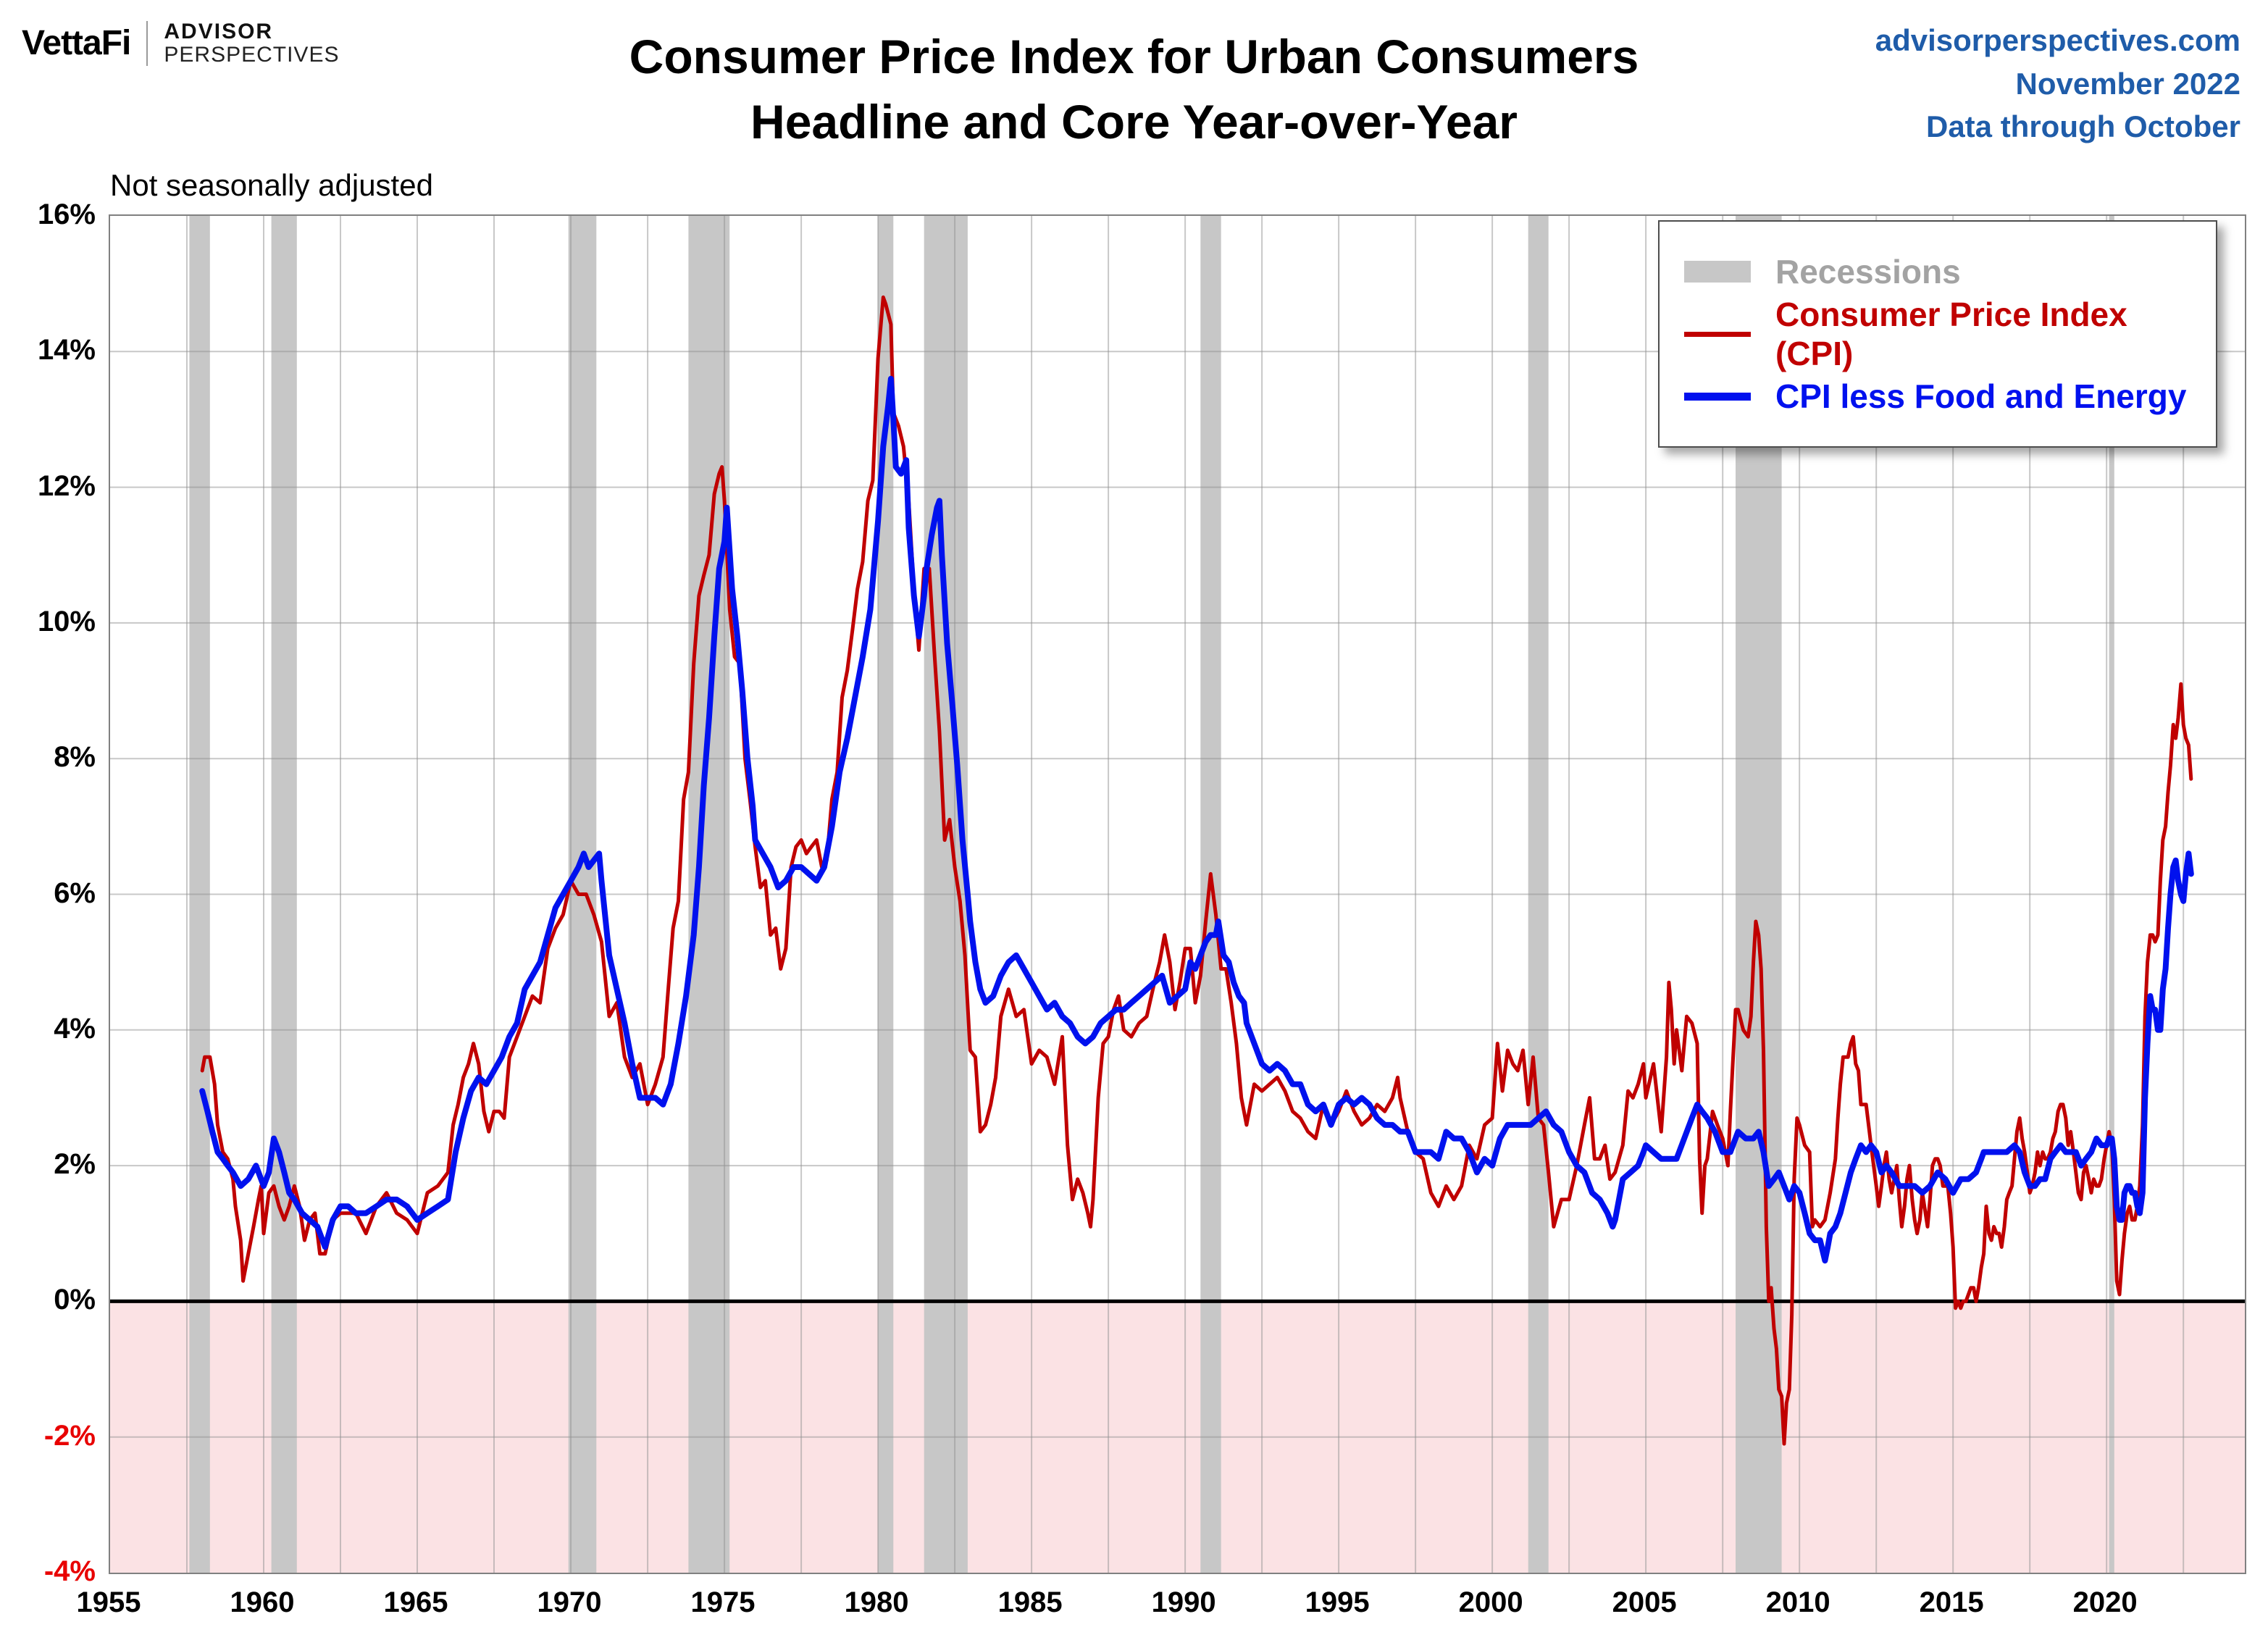 The height and width of the screenshot is (1648, 2268). Describe the element at coordinates (2128, 83) in the screenshot. I see `source-date: November 2022` at that location.